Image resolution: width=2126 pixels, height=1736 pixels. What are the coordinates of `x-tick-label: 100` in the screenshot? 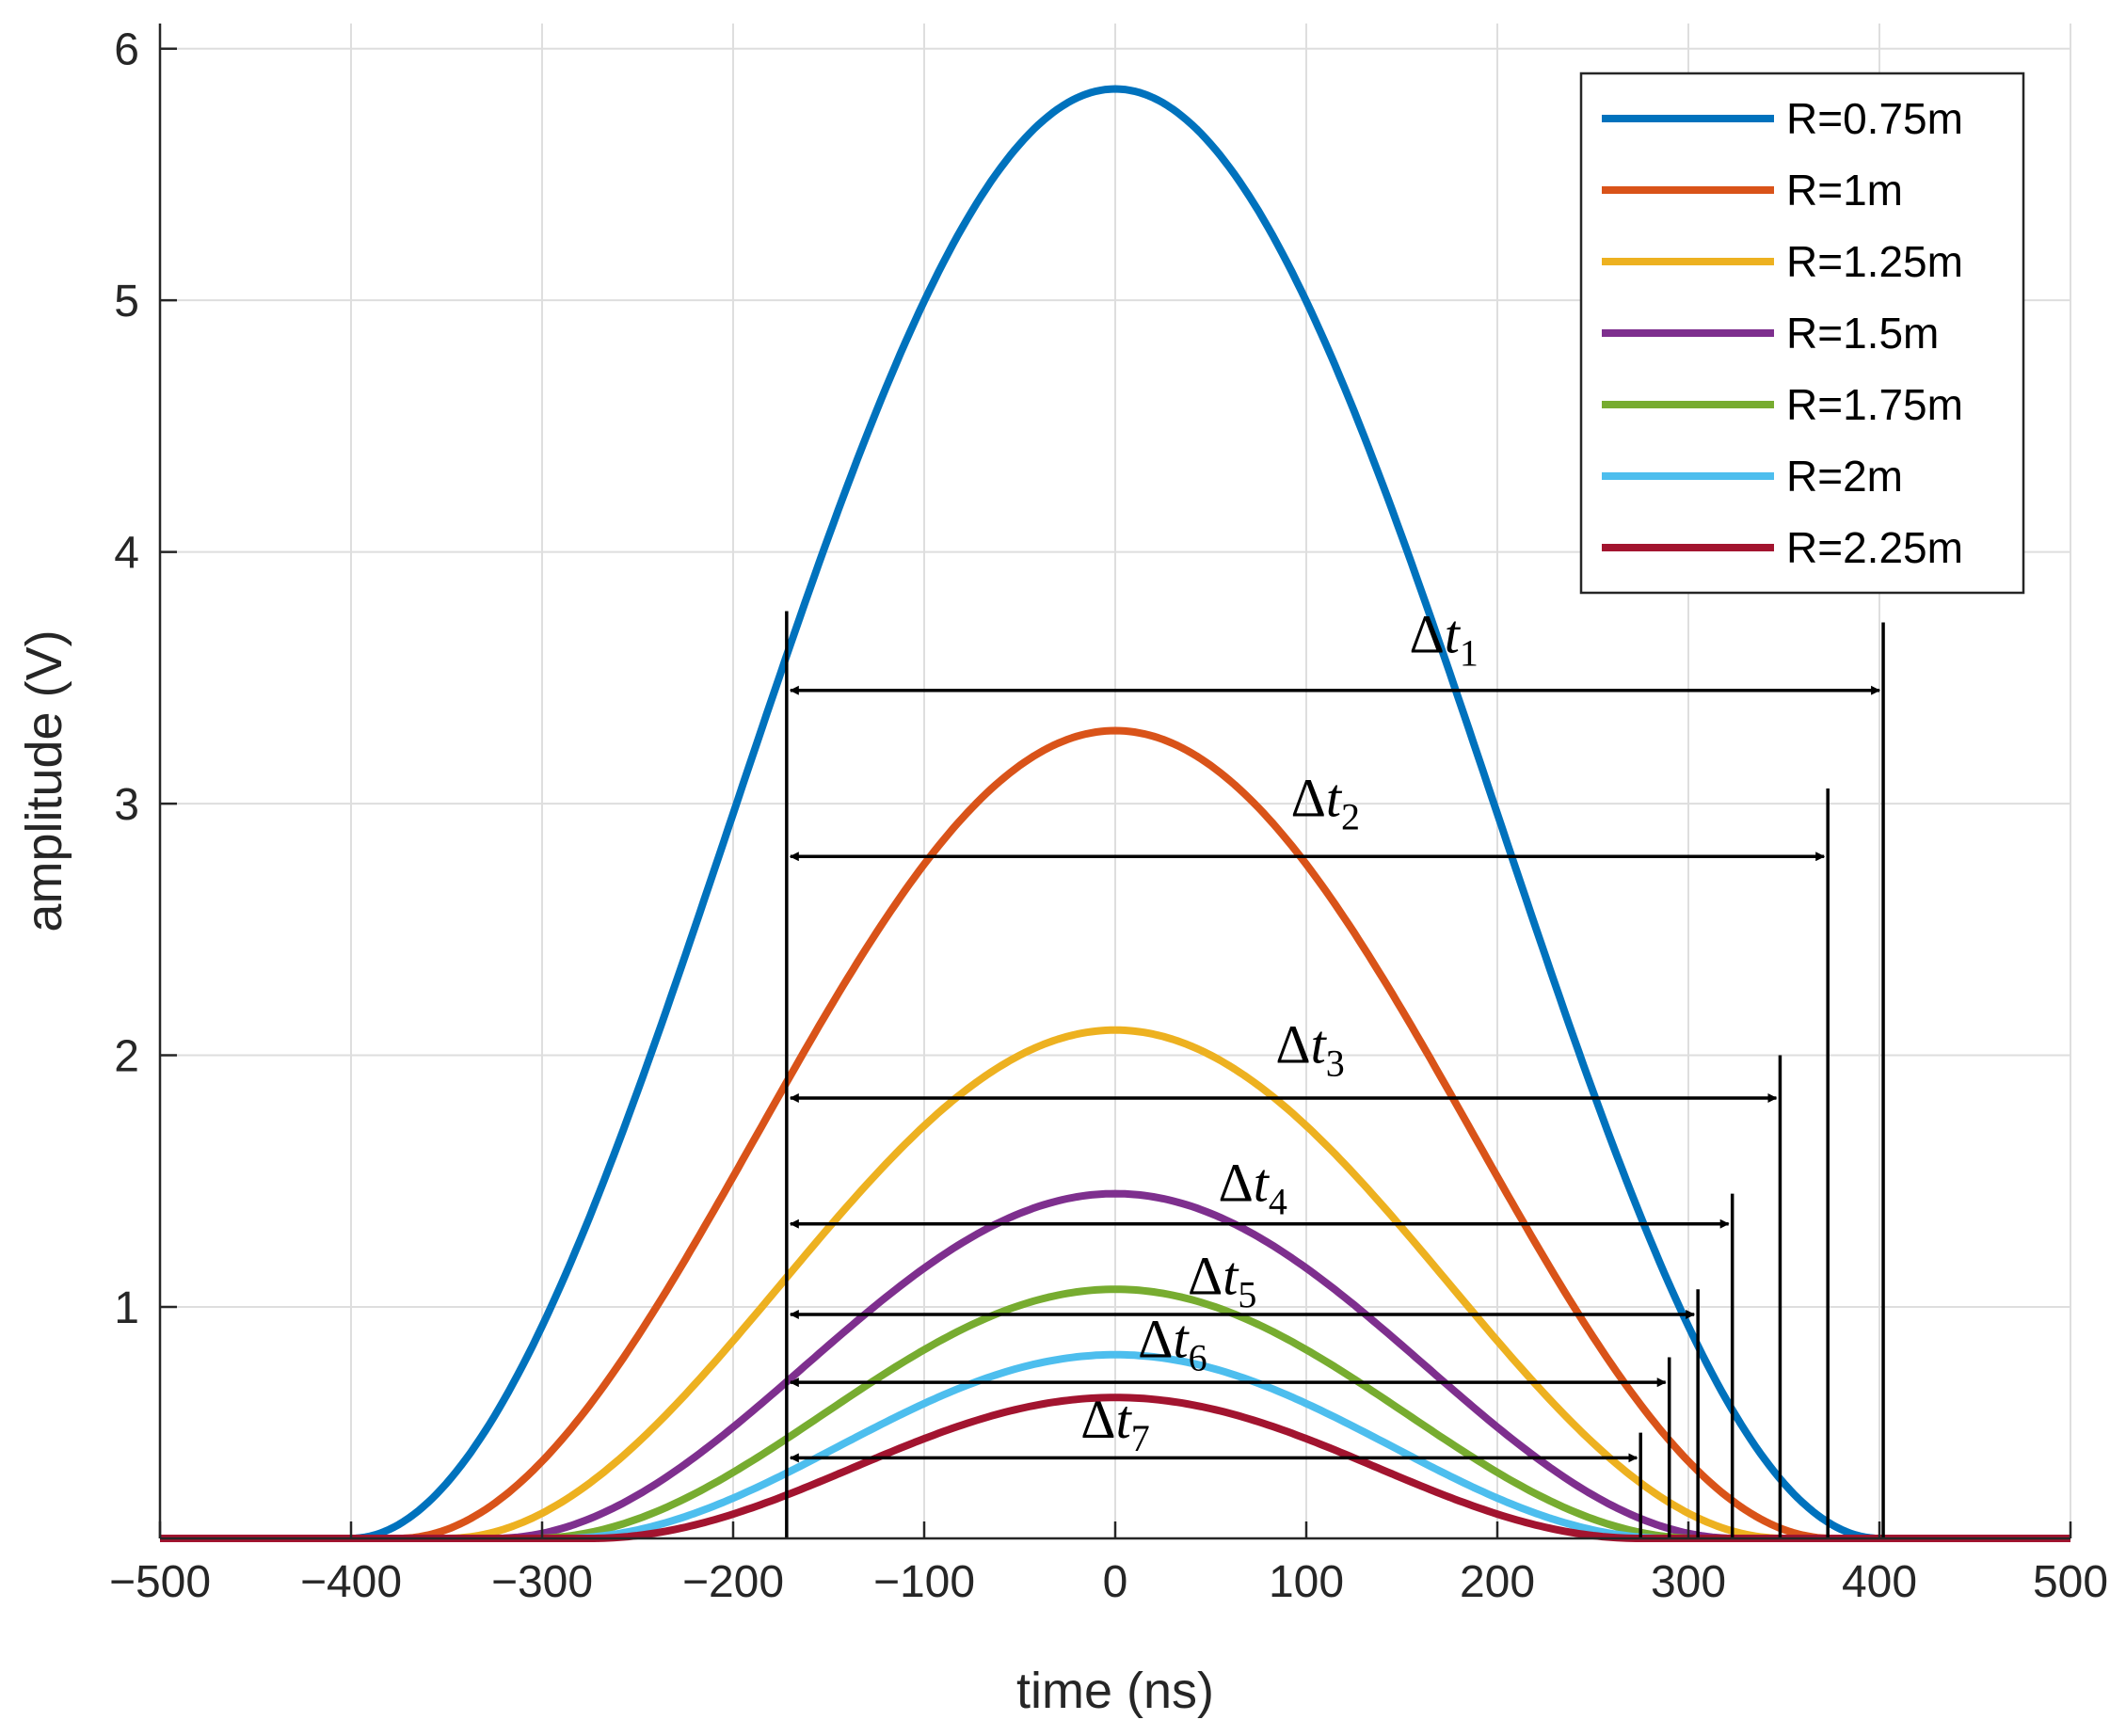 It's located at (1306, 1582).